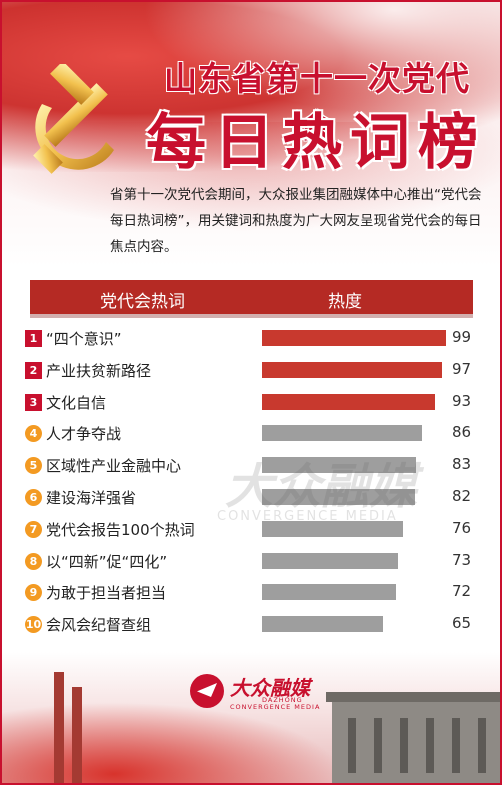 The height and width of the screenshot is (785, 502). Describe the element at coordinates (142, 302) in the screenshot. I see `column-header-word: 党代会热词` at that location.